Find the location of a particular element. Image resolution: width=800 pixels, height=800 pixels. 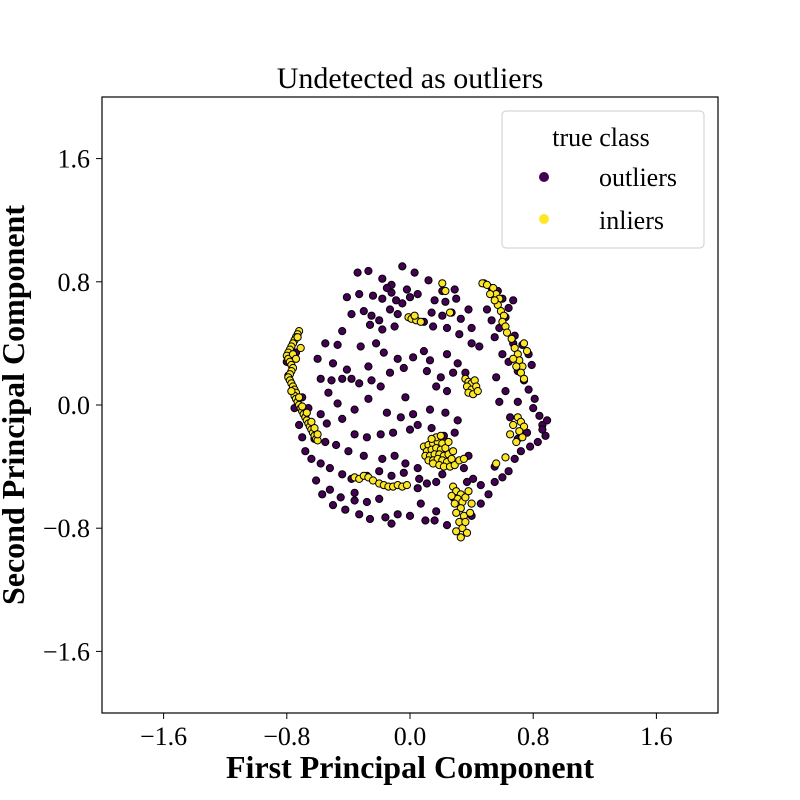

legend: true class outliers inliers is located at coordinates (603, 179).